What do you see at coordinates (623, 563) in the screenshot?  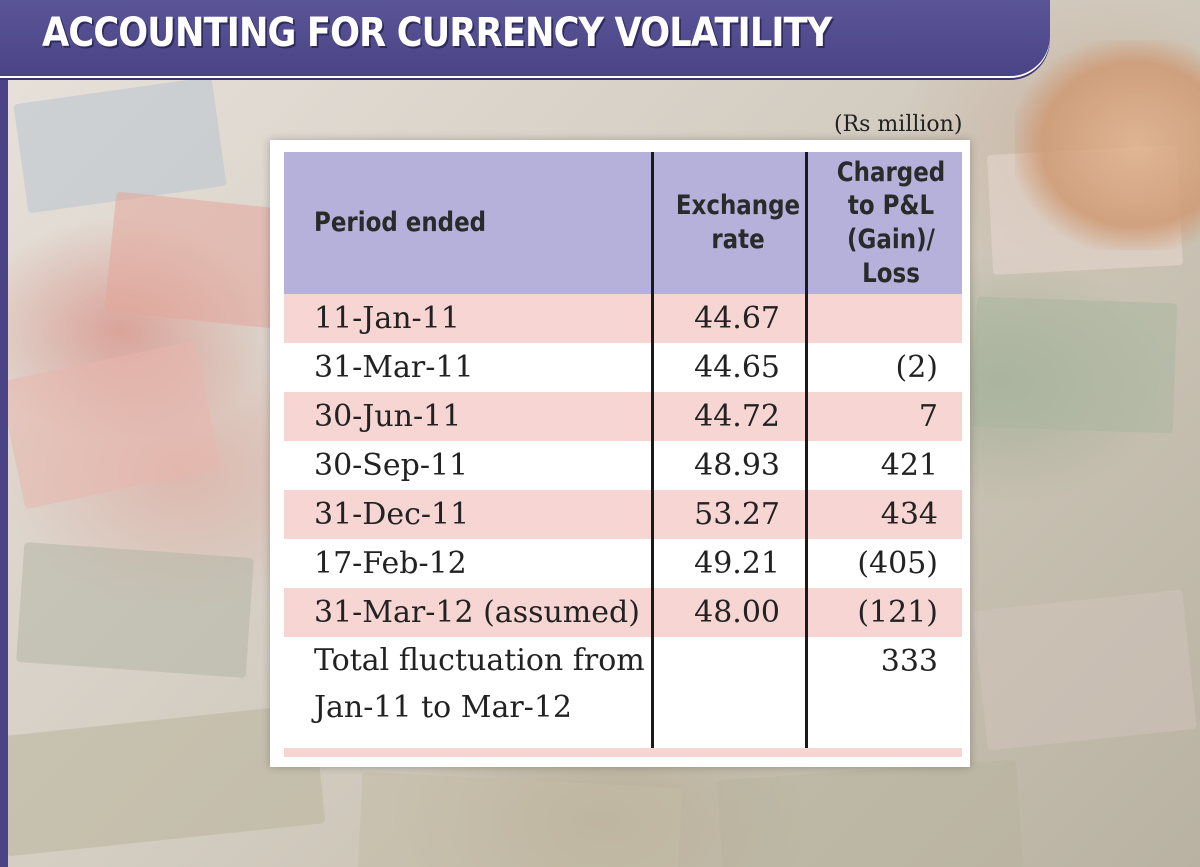 I see `table-row: 17-Feb-12 49.21 (405)` at bounding box center [623, 563].